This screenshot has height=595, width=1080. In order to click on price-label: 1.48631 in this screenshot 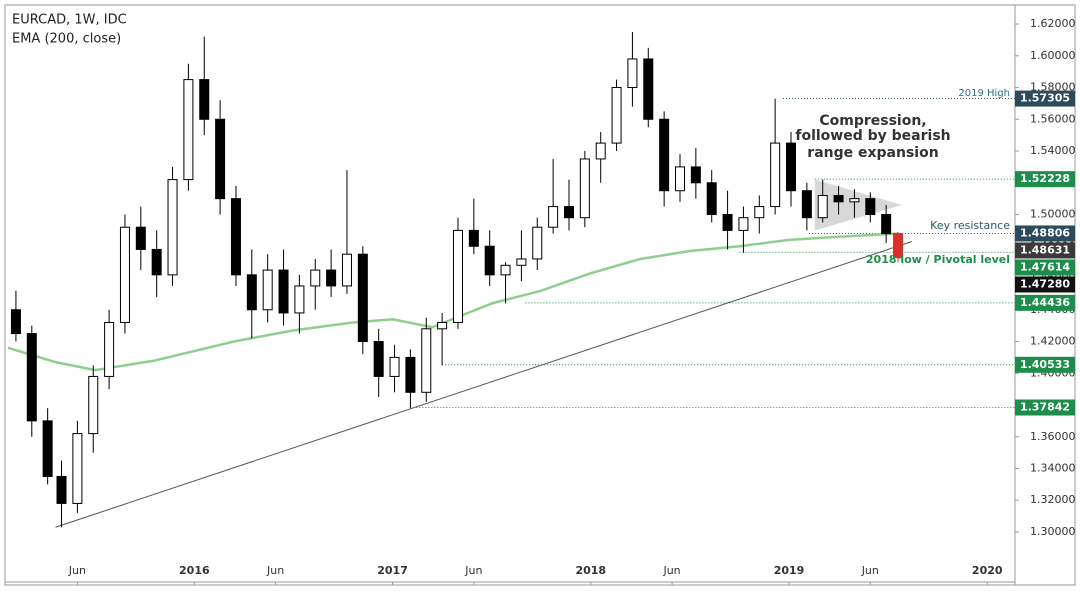, I will do `click(1045, 249)`.